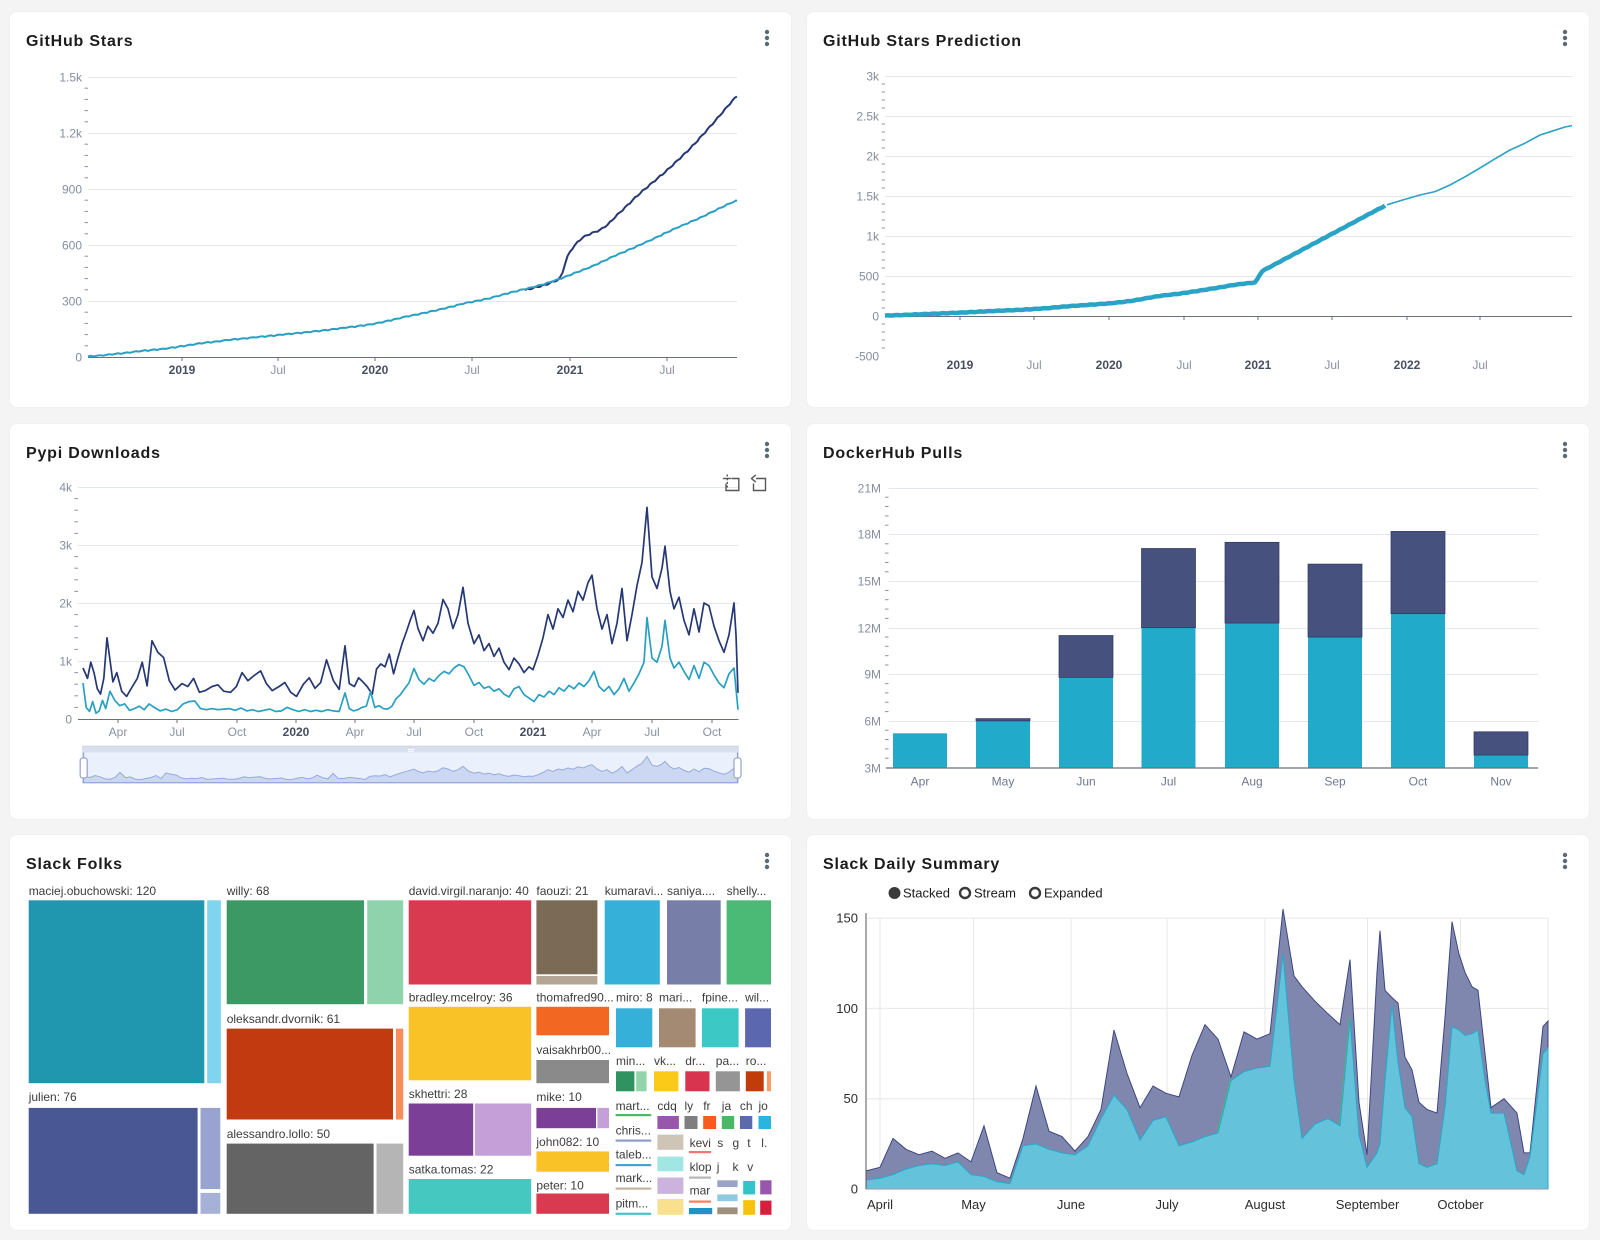 The width and height of the screenshot is (1600, 1240). Describe the element at coordinates (872, 769) in the screenshot. I see `svg-text: 3M` at that location.